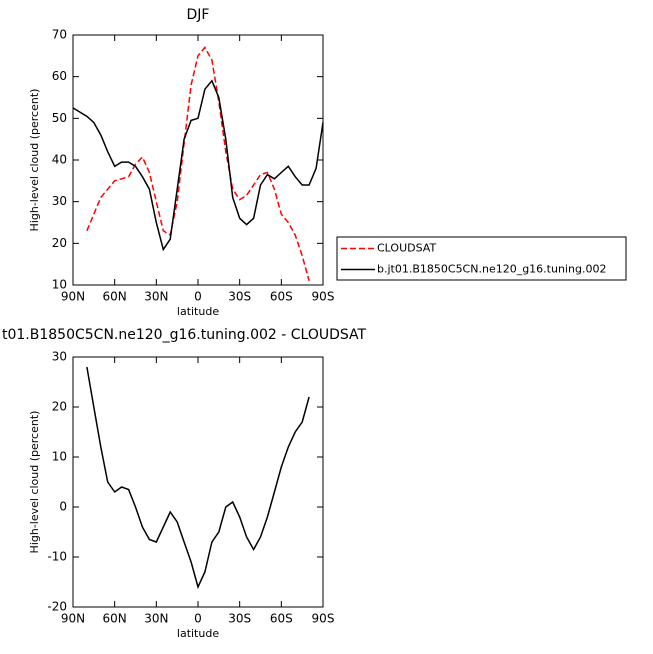 The width and height of the screenshot is (653, 654). Describe the element at coordinates (406, 248) in the screenshot. I see `legend-label: CLOUDSAT` at that location.